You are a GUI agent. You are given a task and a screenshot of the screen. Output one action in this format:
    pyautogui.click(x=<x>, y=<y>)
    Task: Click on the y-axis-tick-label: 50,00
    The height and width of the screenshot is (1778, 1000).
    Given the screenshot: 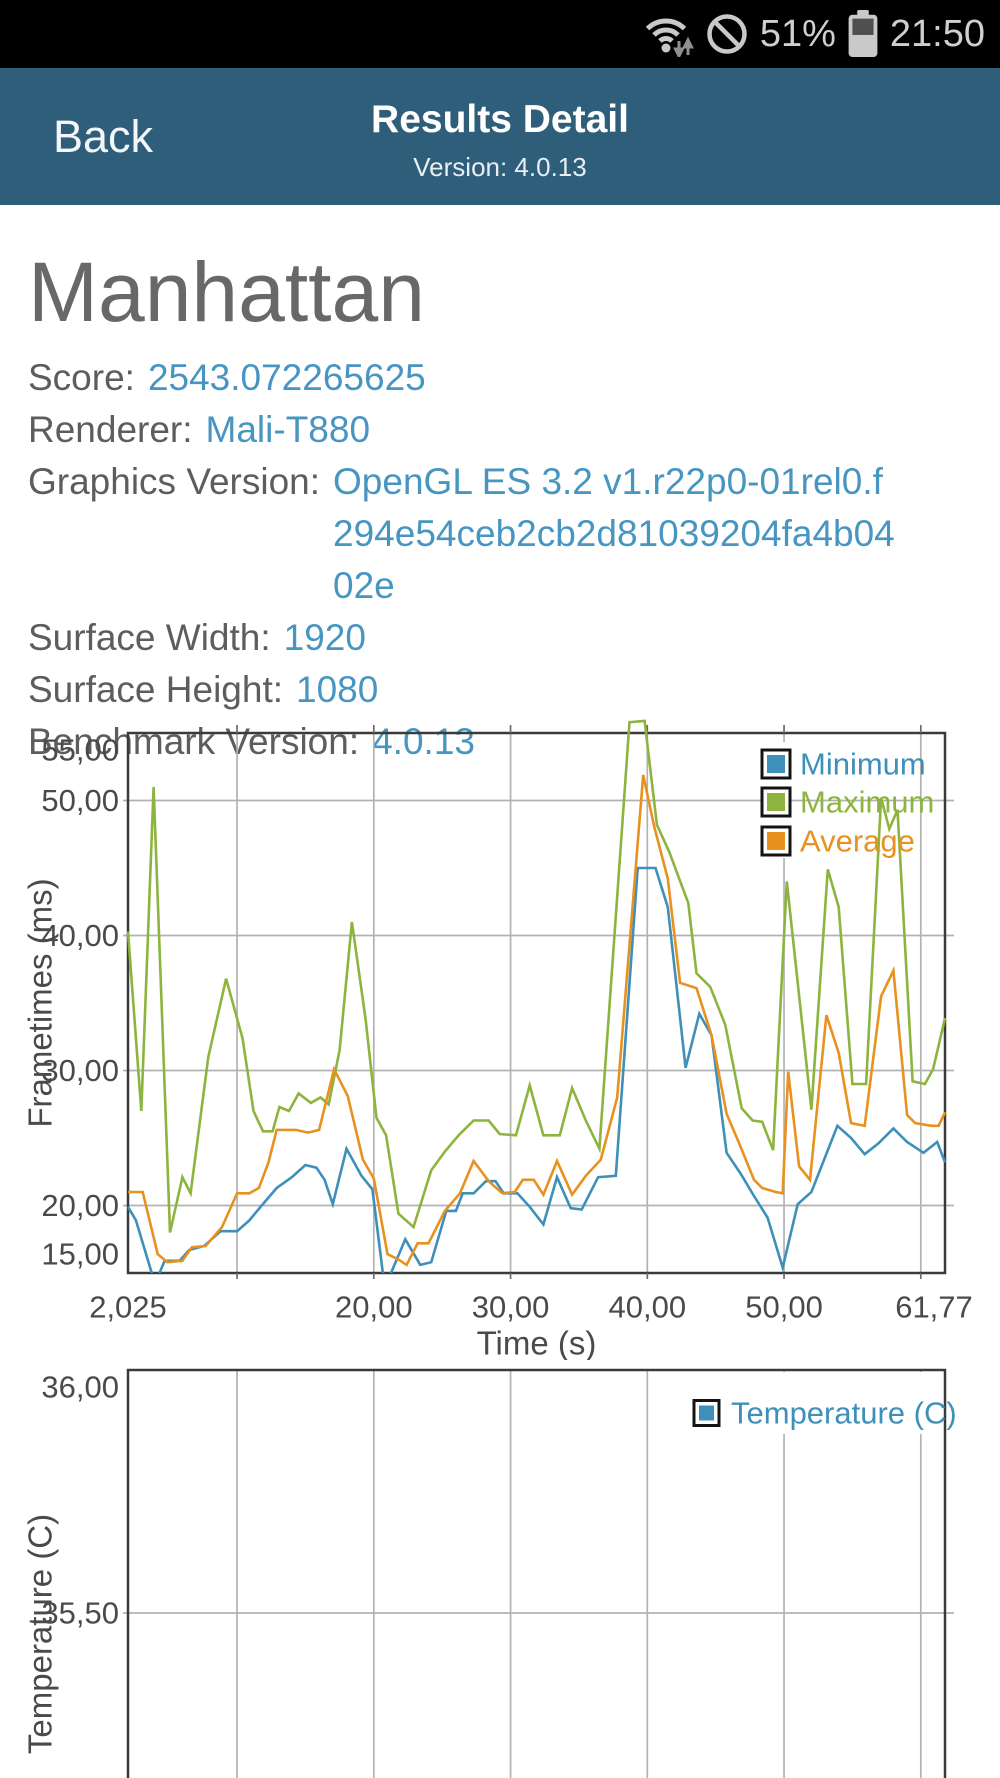 What is the action you would take?
    pyautogui.click(x=80, y=800)
    